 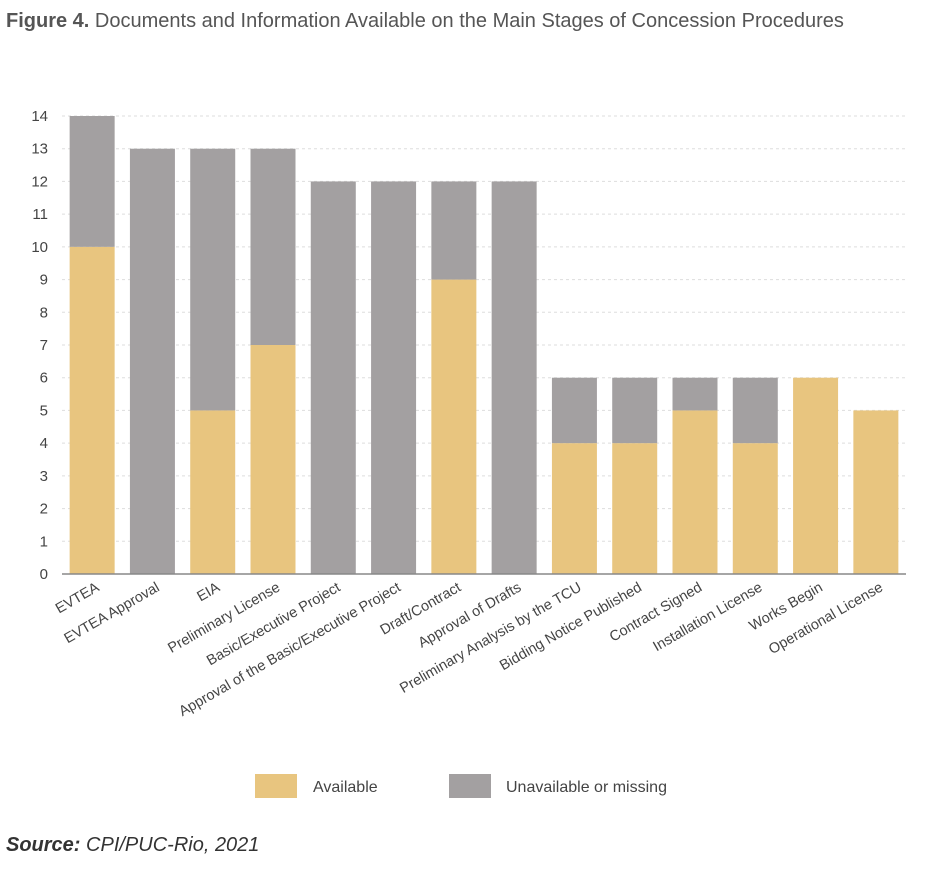 I want to click on y-tick-label: 14, so click(x=39, y=116).